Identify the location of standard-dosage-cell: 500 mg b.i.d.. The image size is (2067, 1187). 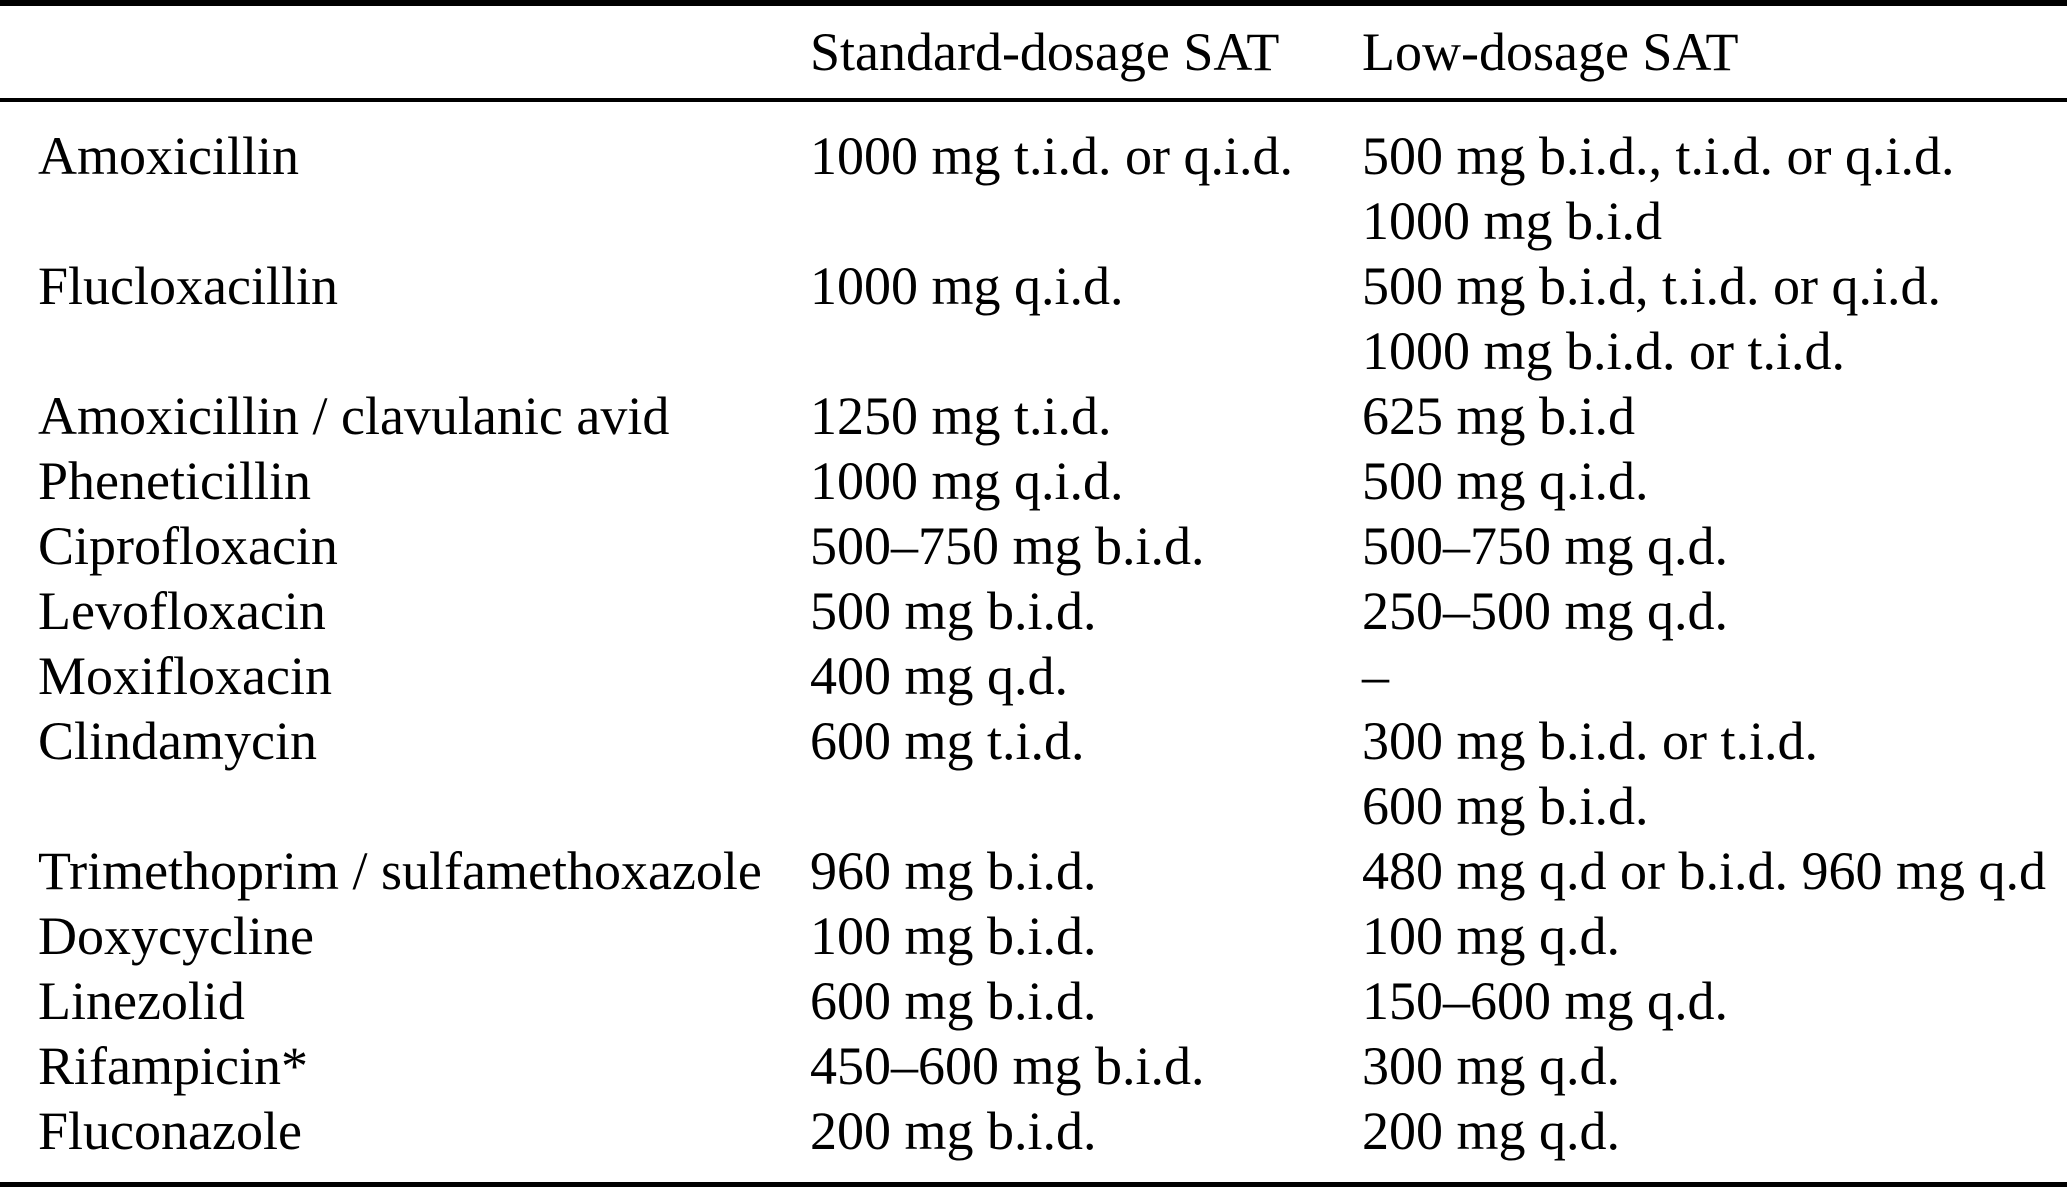
(953, 611).